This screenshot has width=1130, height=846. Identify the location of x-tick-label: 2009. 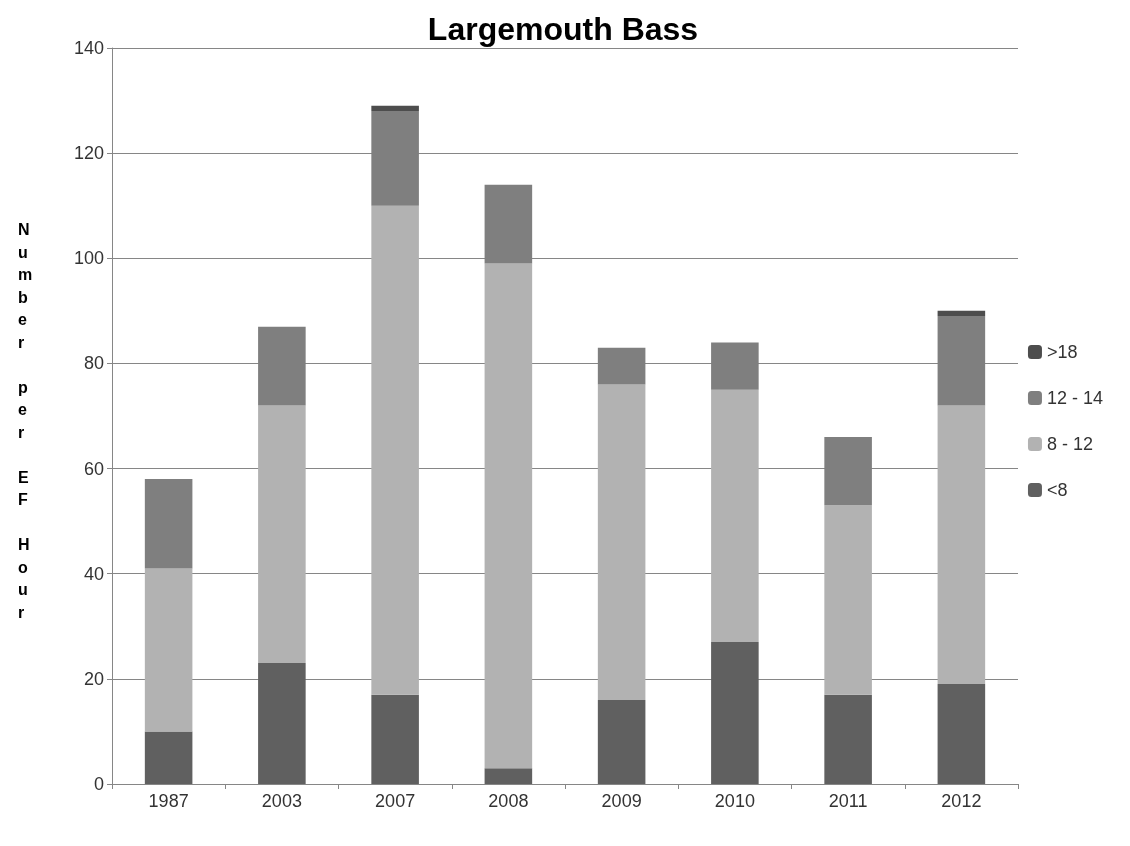
(621, 801).